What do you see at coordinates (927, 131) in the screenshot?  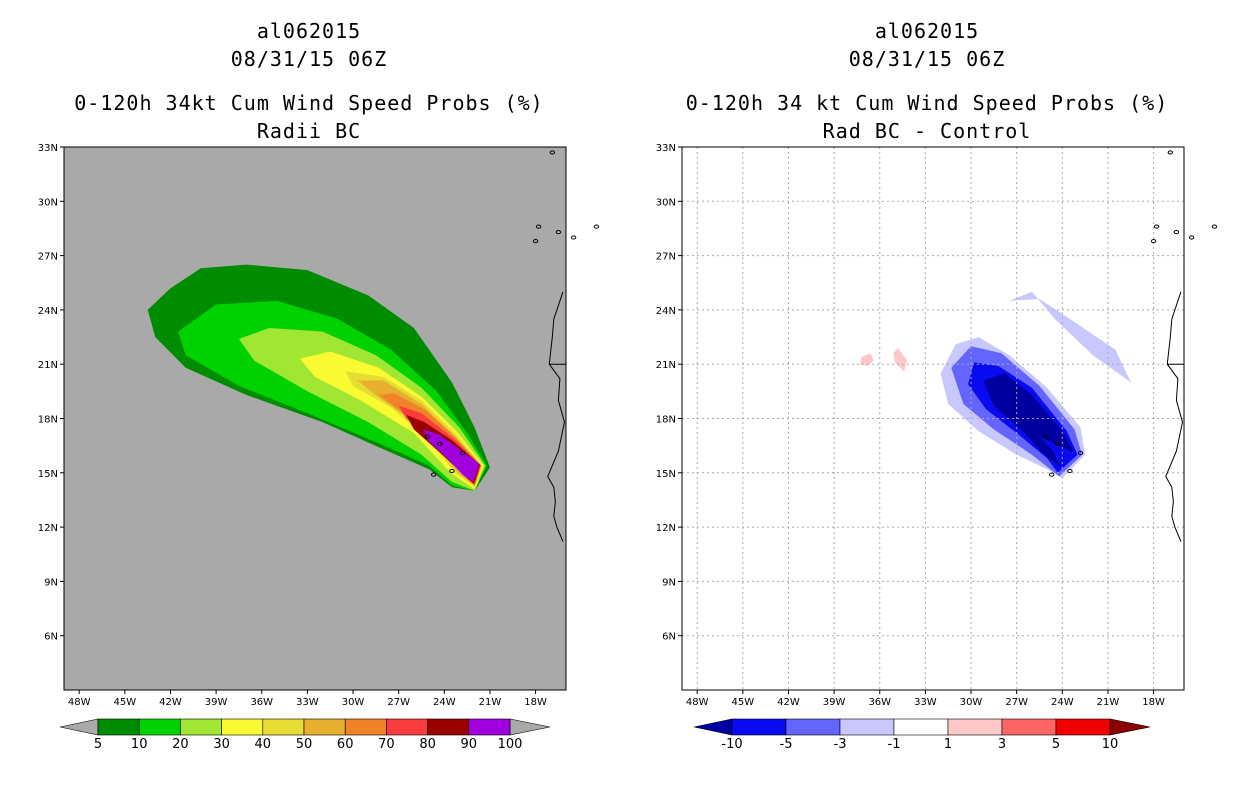 I see `chart-subtitle: Rad BC - Control` at bounding box center [927, 131].